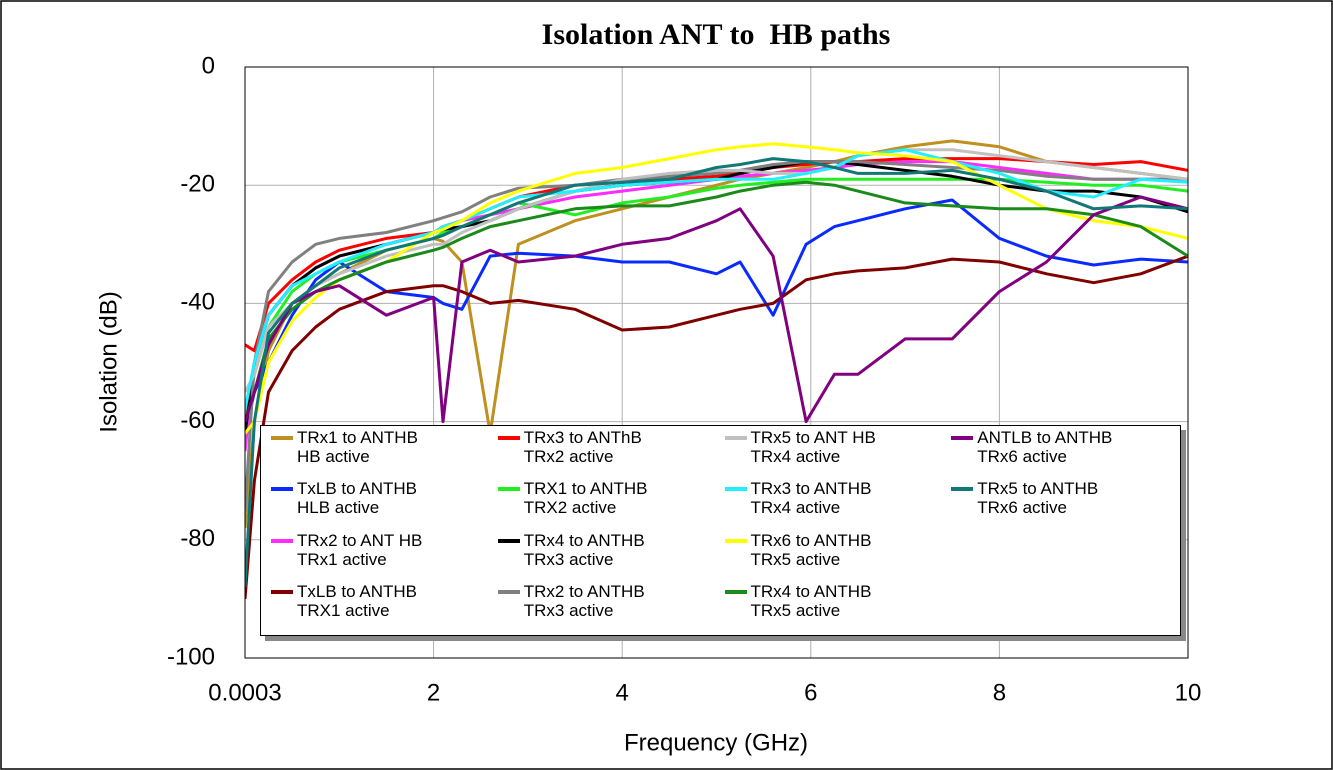 Image resolution: width=1333 pixels, height=770 pixels. I want to click on legend-entry: TRx4 to ANTHB TRx5 active, so click(834, 607).